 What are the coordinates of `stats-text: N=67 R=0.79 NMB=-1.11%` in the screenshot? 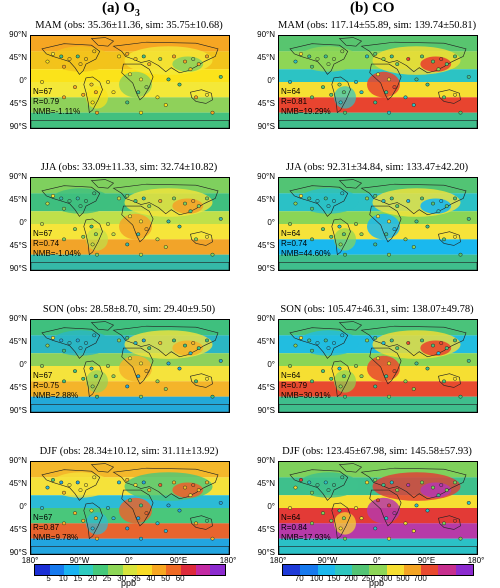 It's located at (56, 102).